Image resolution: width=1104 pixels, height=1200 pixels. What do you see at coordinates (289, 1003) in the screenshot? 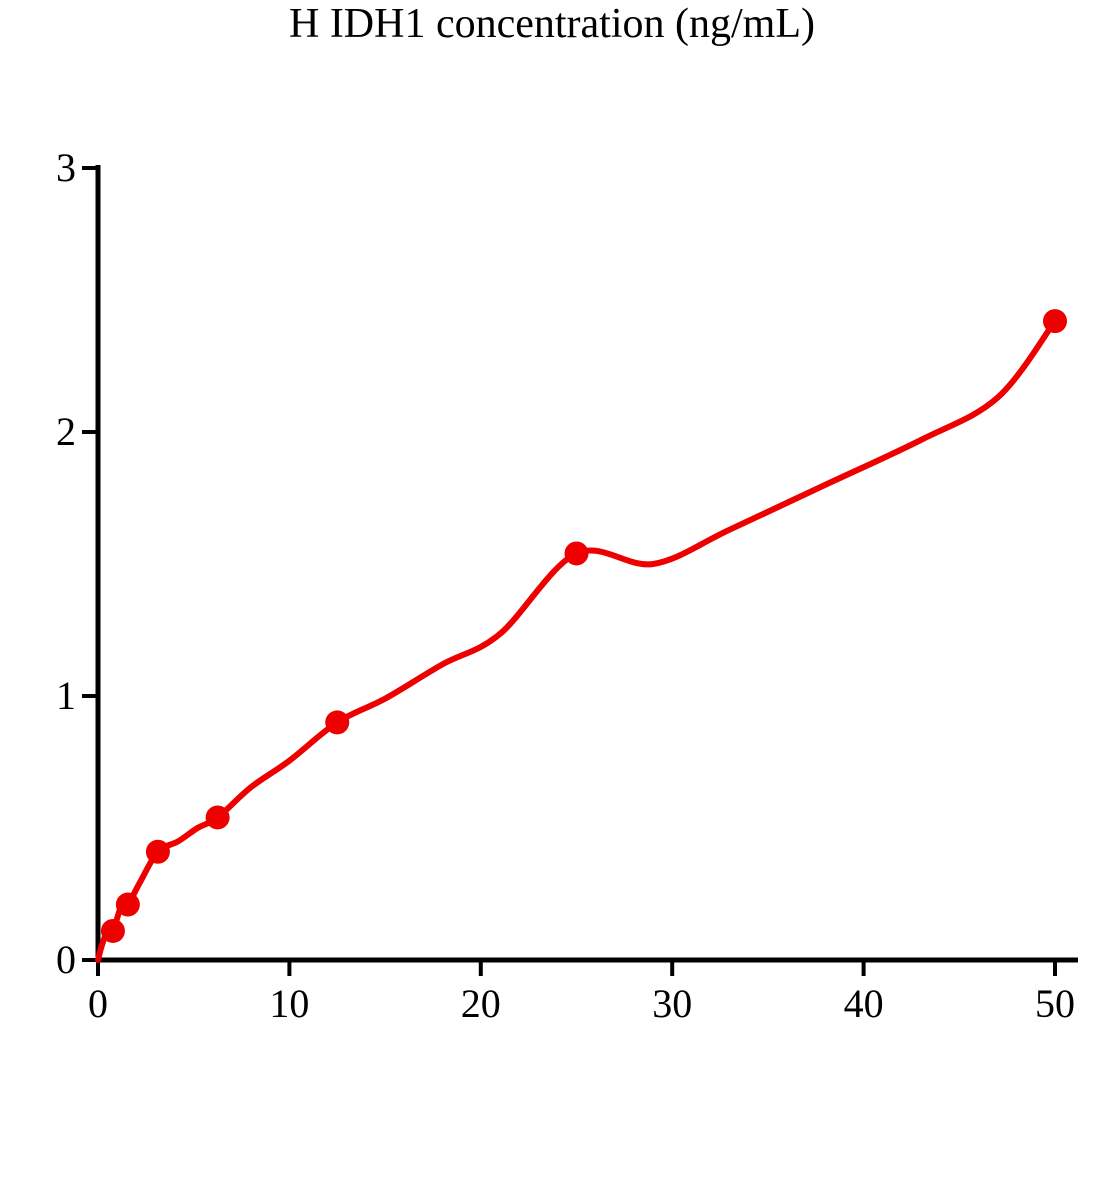
I see `x-tick-label: 10` at bounding box center [289, 1003].